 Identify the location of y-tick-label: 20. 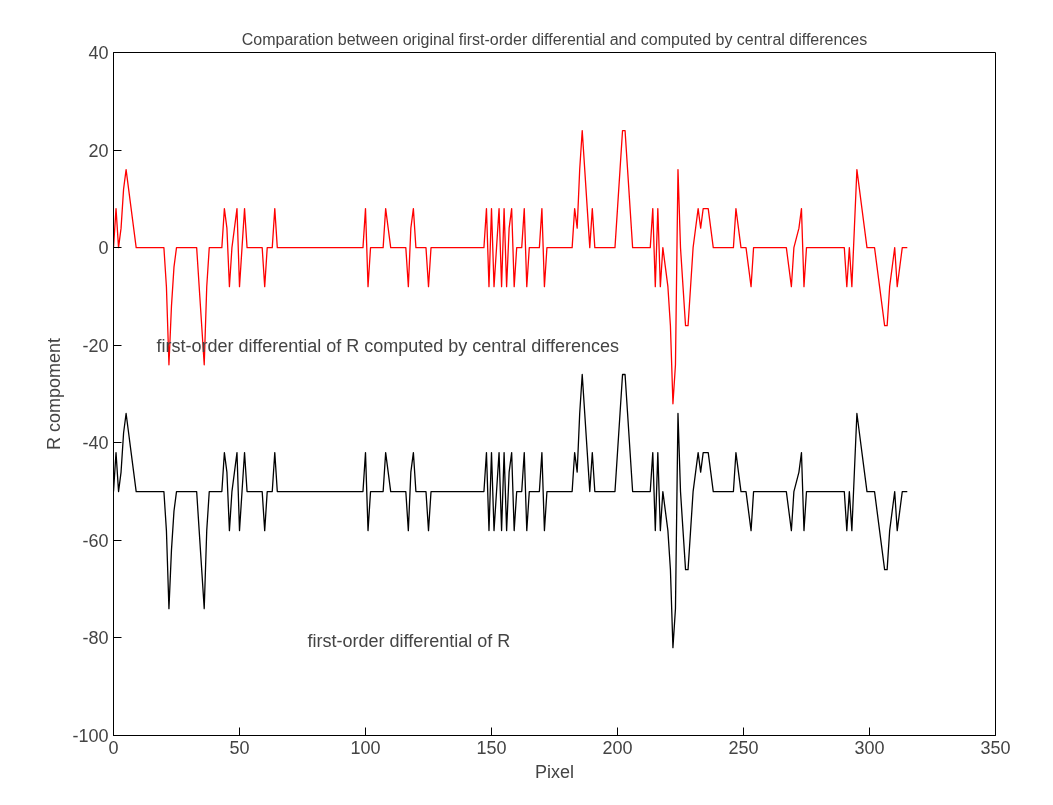
(98, 150).